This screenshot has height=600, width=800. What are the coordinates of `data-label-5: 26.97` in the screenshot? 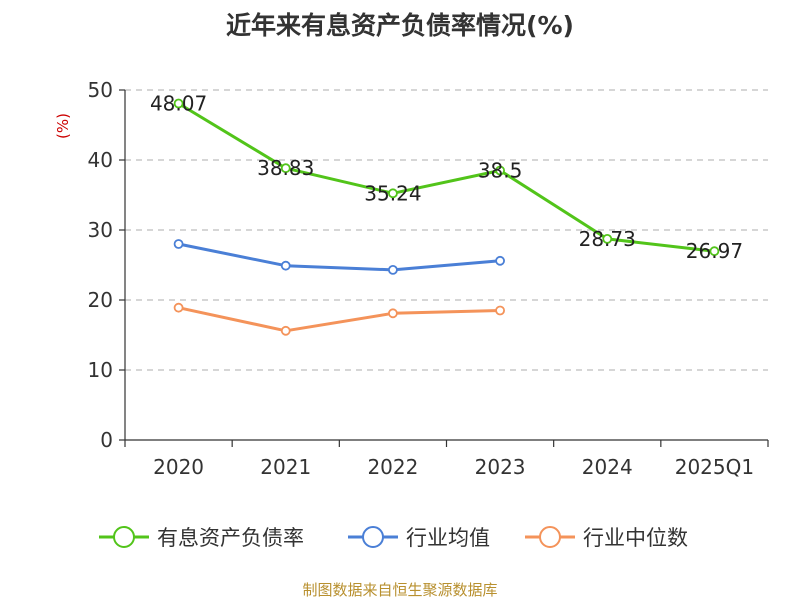 It's located at (714, 251).